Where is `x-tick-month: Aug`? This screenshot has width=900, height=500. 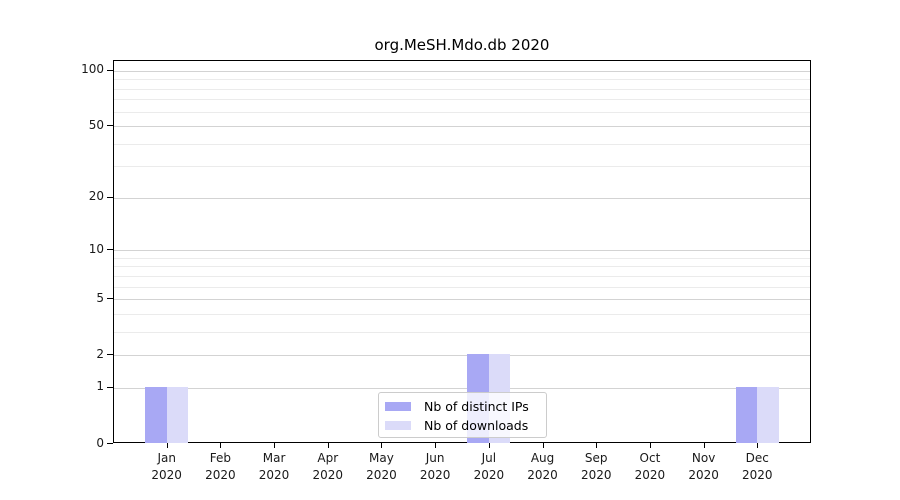 x-tick-month: Aug is located at coordinates (542, 458).